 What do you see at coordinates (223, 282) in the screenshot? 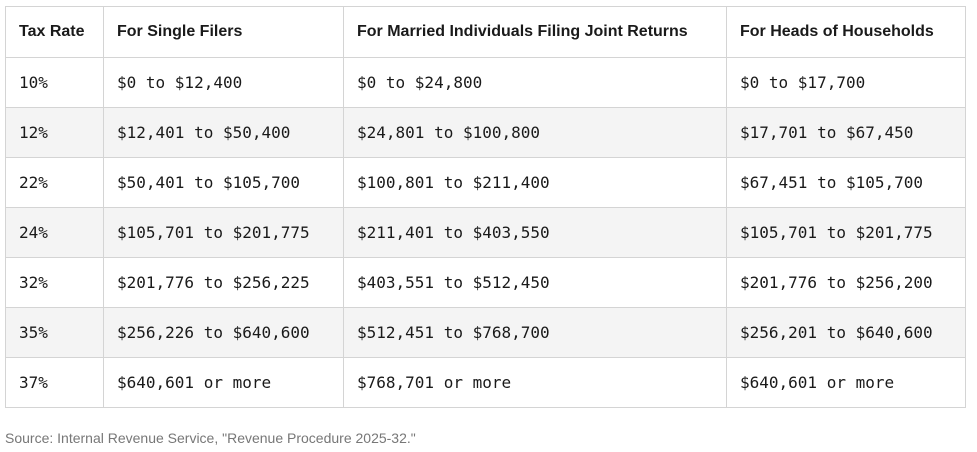
I see `cell-single-filers: $201,776 to $256,225` at bounding box center [223, 282].